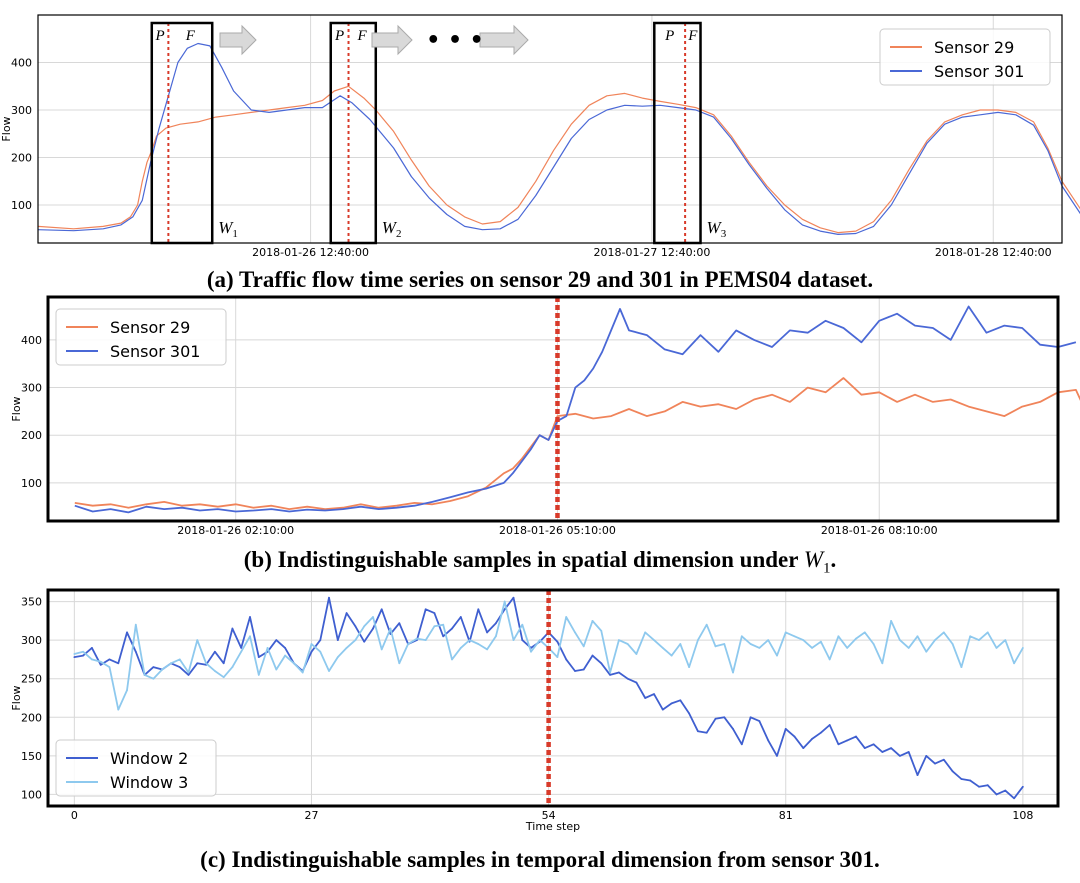 This screenshot has width=1080, height=883. Describe the element at coordinates (399, 234) in the screenshot. I see `window-label-sub: 2` at that location.